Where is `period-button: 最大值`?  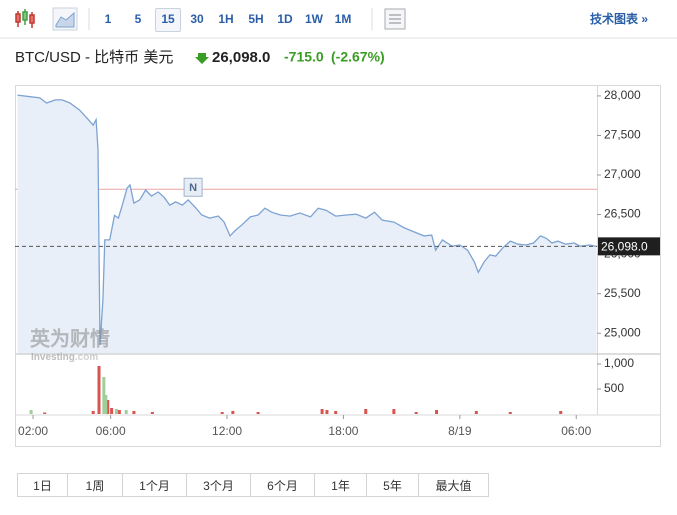 period-button: 最大值 is located at coordinates (453, 485).